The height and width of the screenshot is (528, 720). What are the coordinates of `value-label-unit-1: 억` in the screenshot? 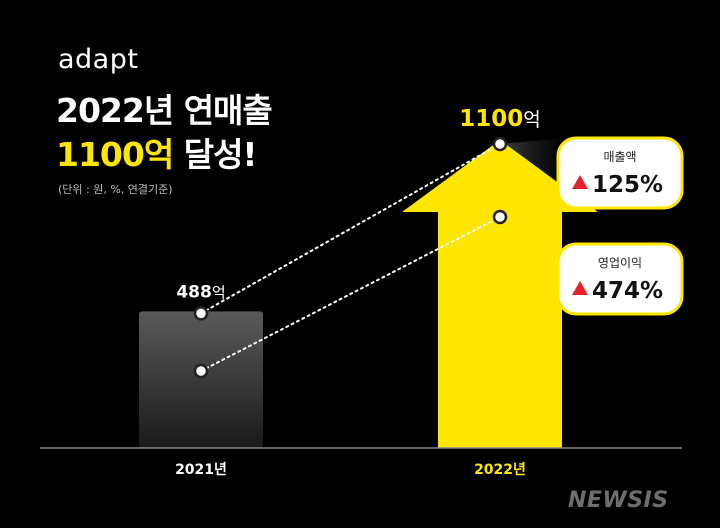 It's located at (531, 120).